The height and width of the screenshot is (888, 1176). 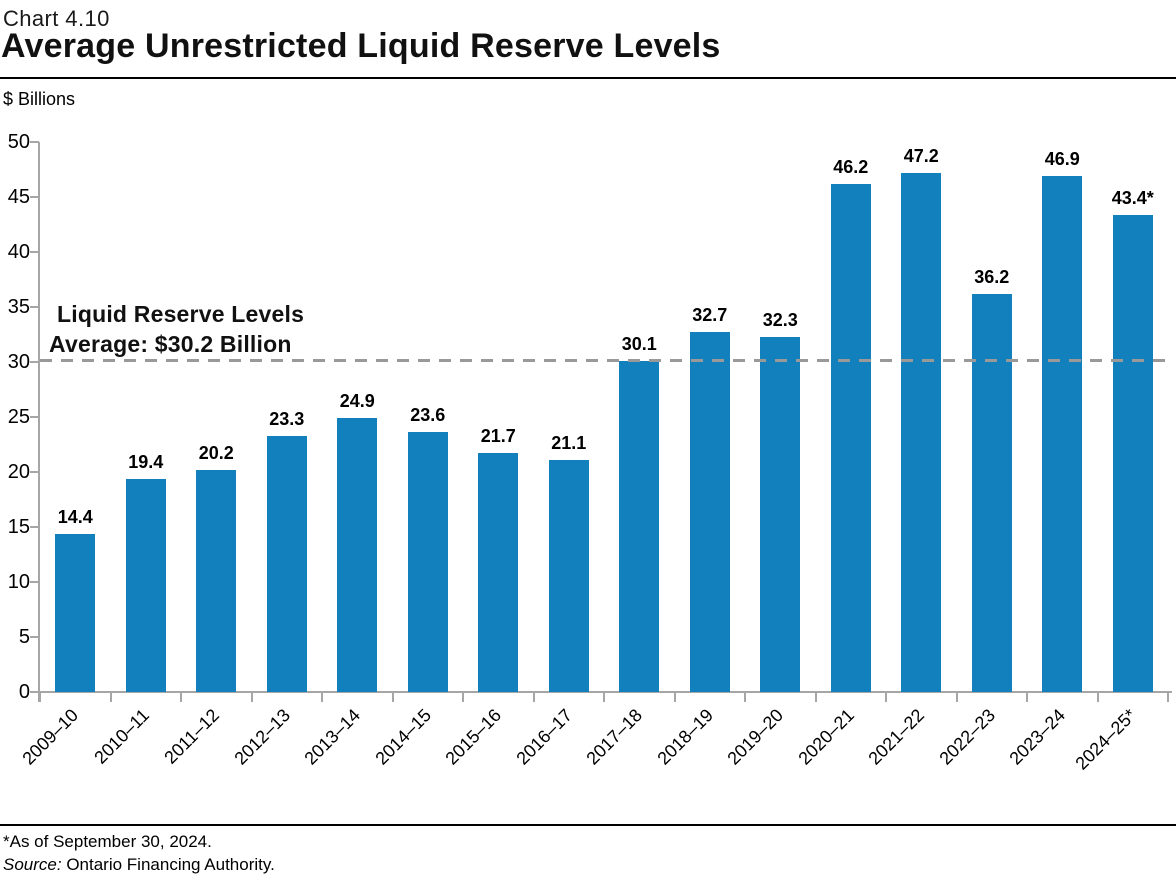 I want to click on bar-value-label: 23.6, so click(x=428, y=415).